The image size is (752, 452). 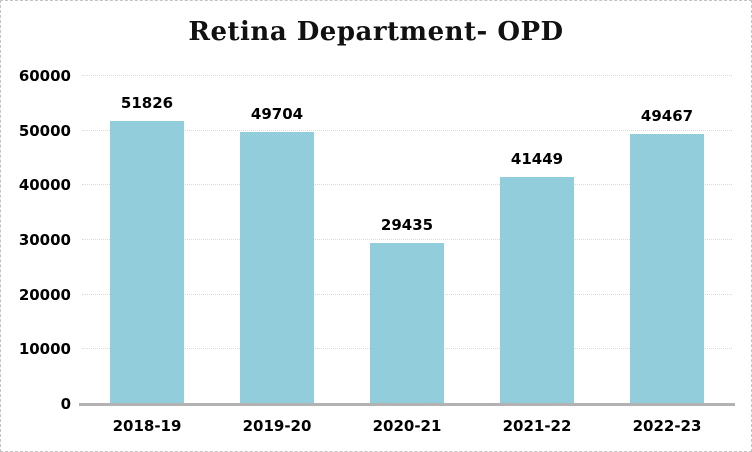 I want to click on bar-value-label: 41449, so click(x=537, y=159).